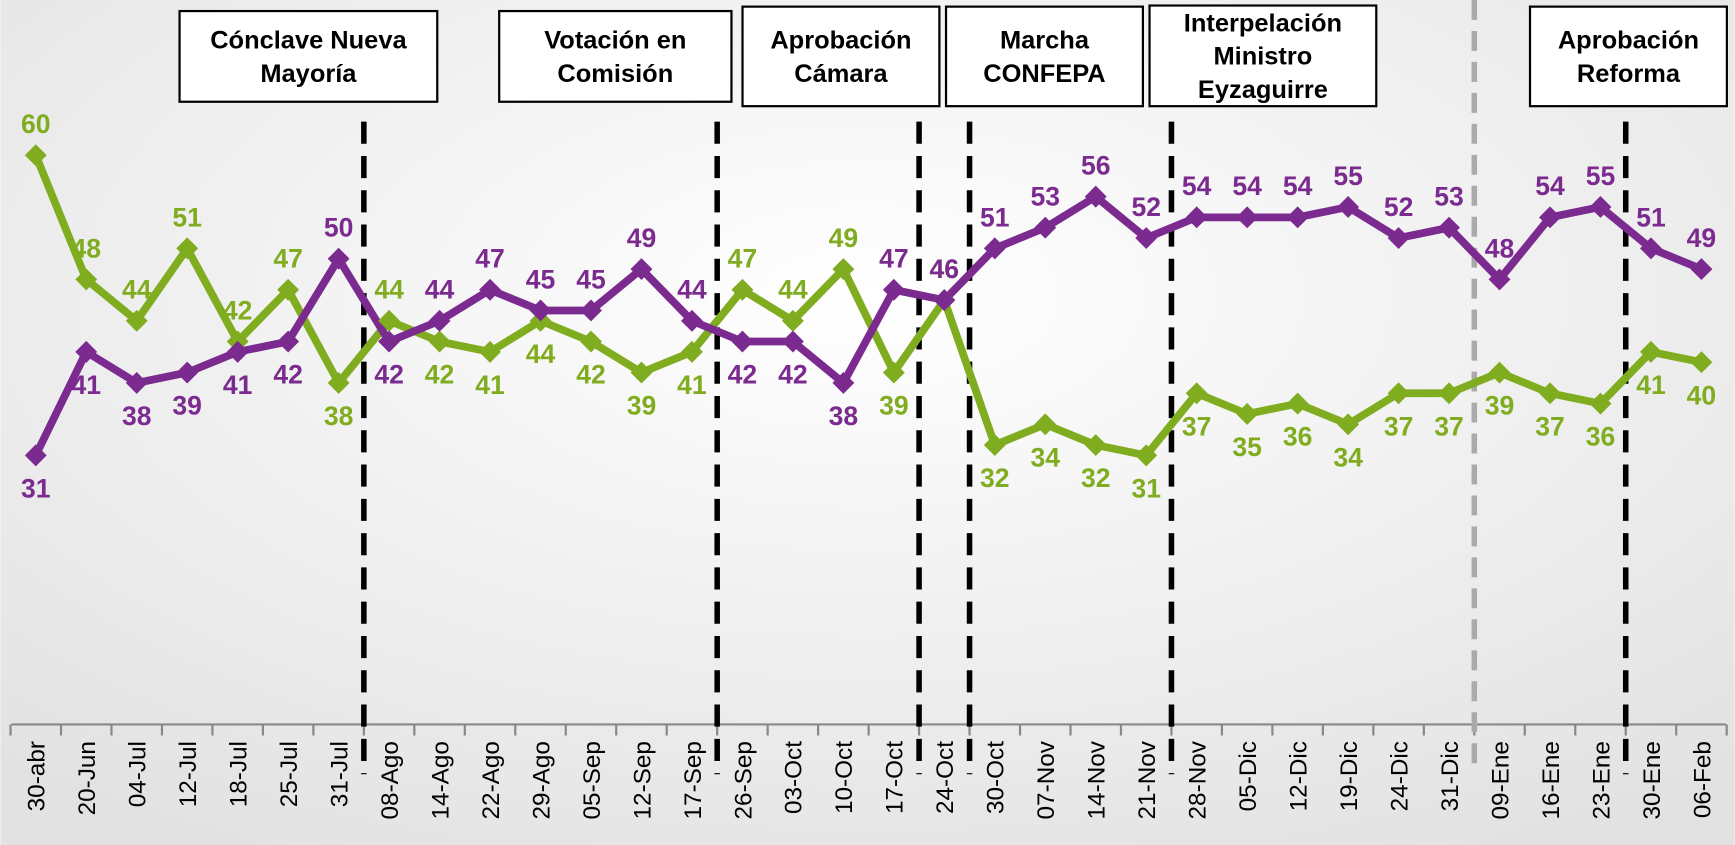  What do you see at coordinates (138, 774) in the screenshot?
I see `x-tick-label: 04-Jul` at bounding box center [138, 774].